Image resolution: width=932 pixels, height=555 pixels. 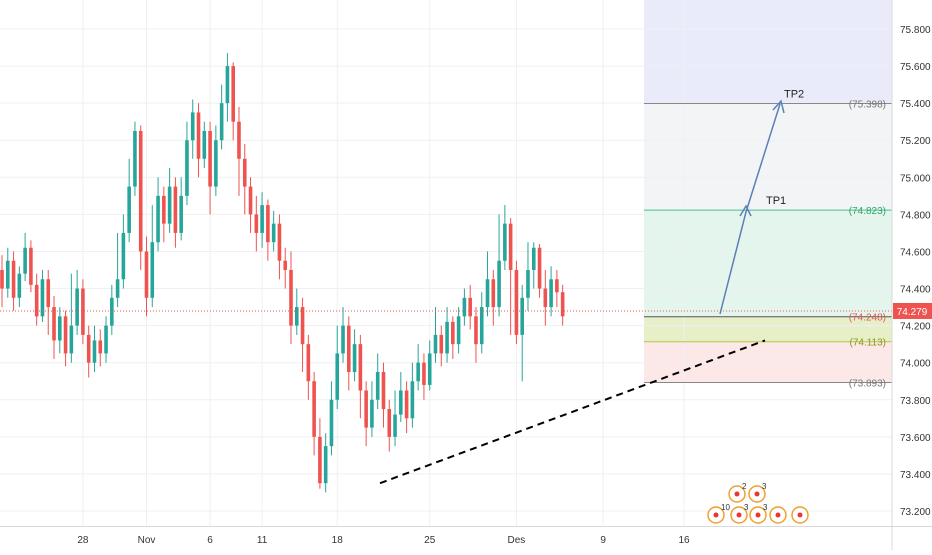 What do you see at coordinates (768, 329) in the screenshot?
I see `support-band` at bounding box center [768, 329].